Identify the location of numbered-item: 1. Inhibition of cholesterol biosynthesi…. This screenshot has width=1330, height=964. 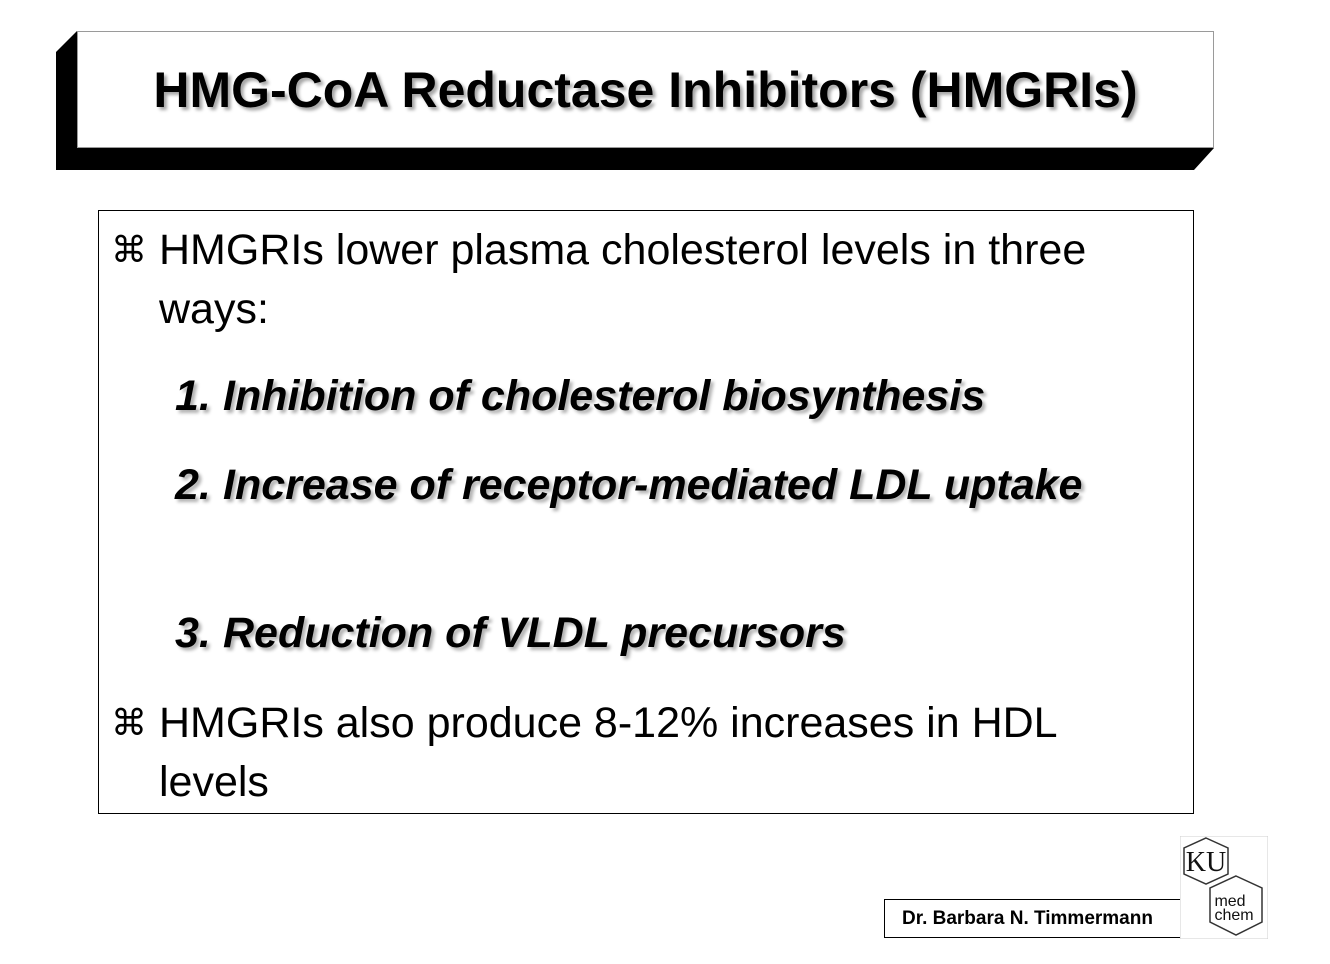
(629, 396).